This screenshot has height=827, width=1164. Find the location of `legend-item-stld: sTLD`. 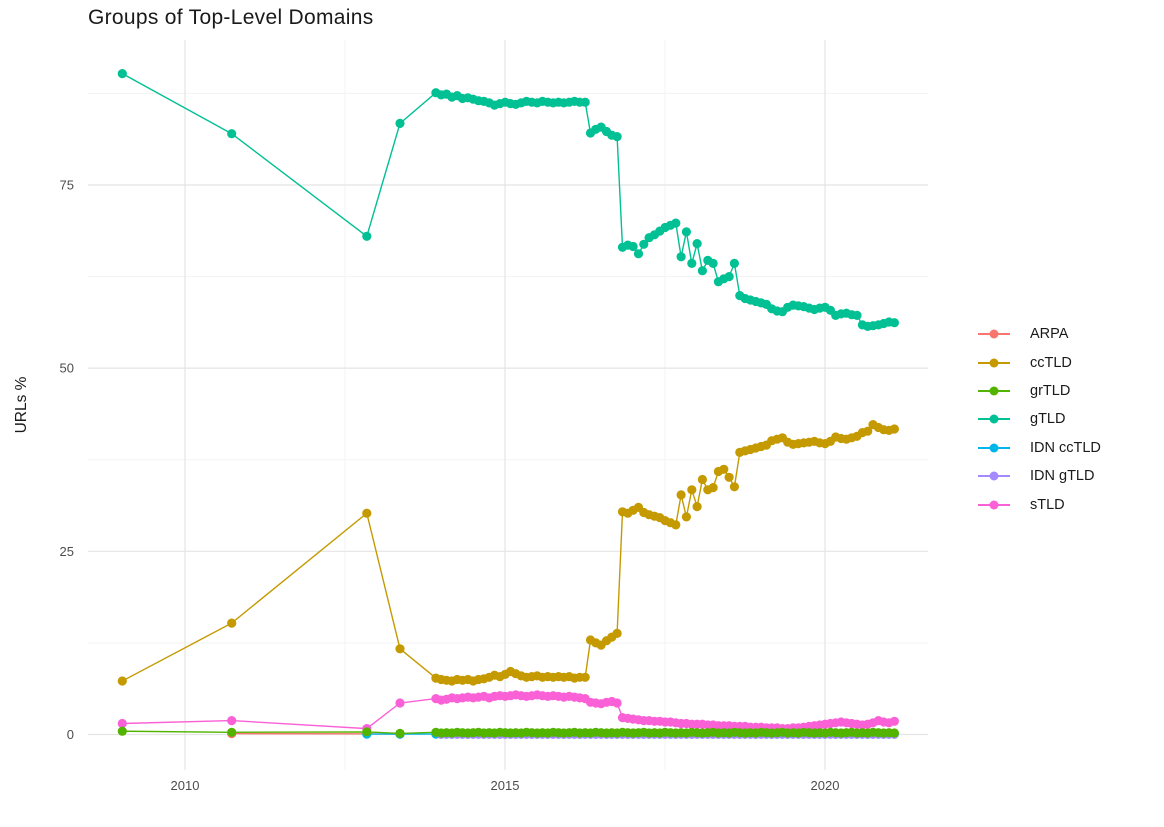

legend-item-stld: sTLD is located at coordinates (1039, 504).